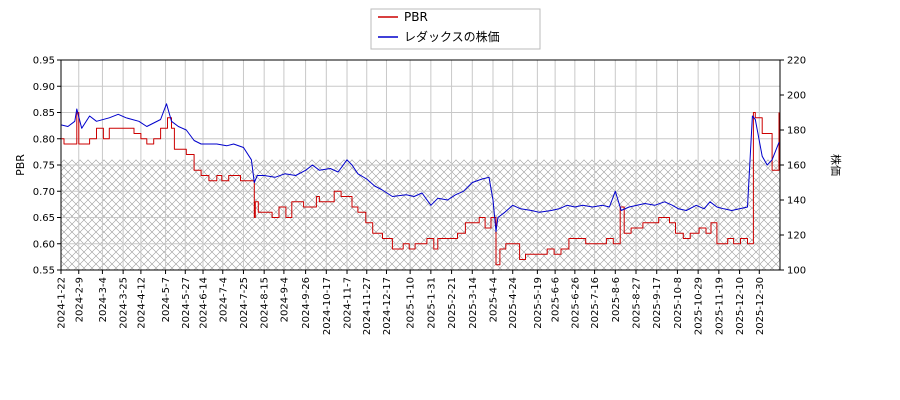 The width and height of the screenshot is (900, 400). I want to click on y-right-tick-label: 220, so click(796, 61).